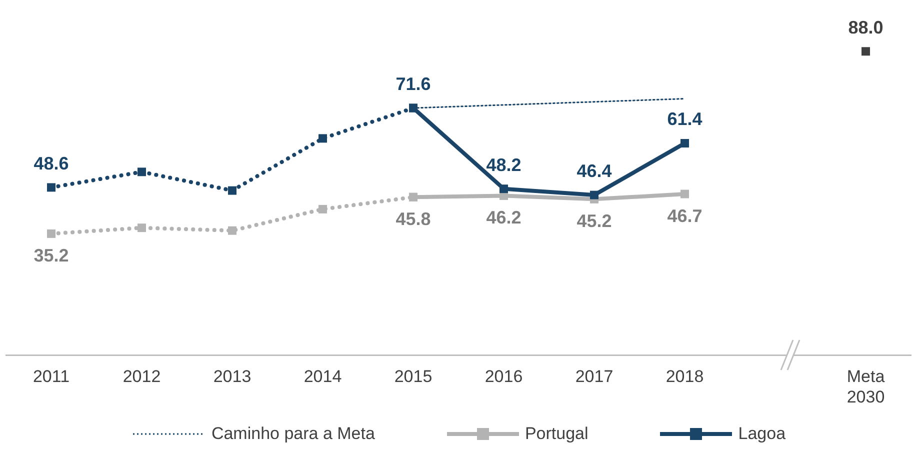  I want to click on legend-label: Portugal, so click(556, 434).